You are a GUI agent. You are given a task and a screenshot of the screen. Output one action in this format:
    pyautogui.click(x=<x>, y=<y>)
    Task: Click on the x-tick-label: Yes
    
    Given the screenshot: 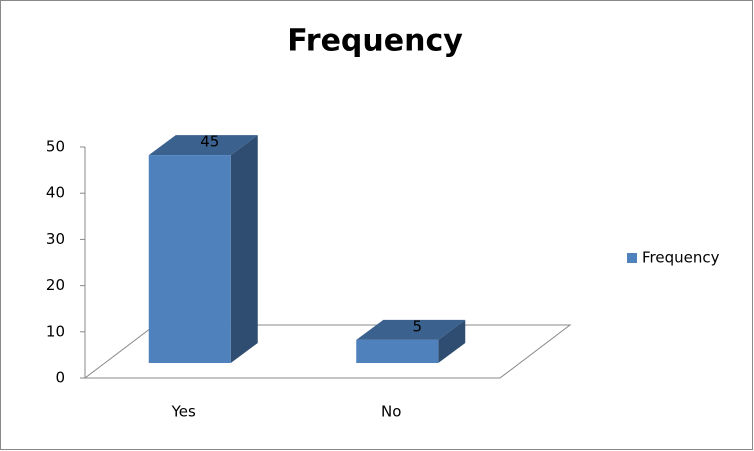 What is the action you would take?
    pyautogui.click(x=183, y=412)
    